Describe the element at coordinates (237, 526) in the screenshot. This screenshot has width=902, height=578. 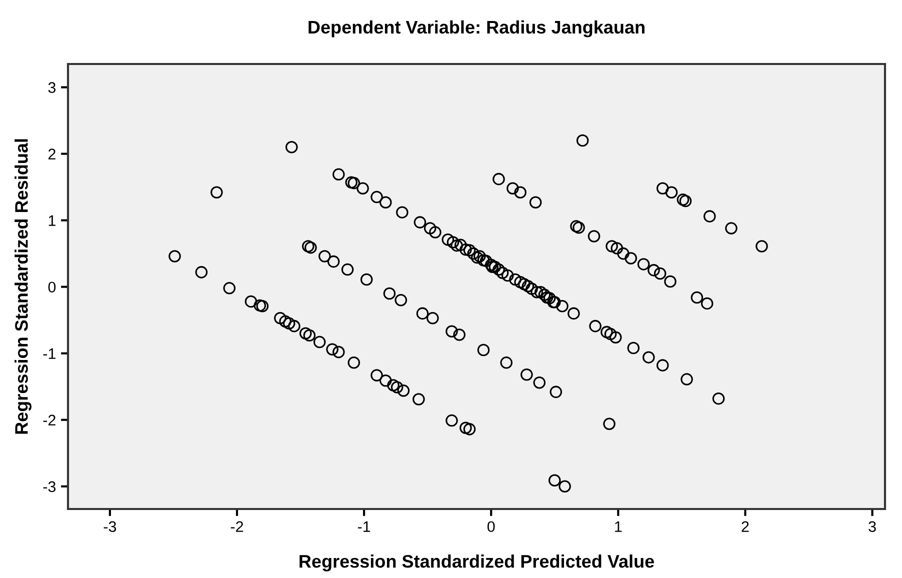
I see `x-tick-label: -2` at that location.